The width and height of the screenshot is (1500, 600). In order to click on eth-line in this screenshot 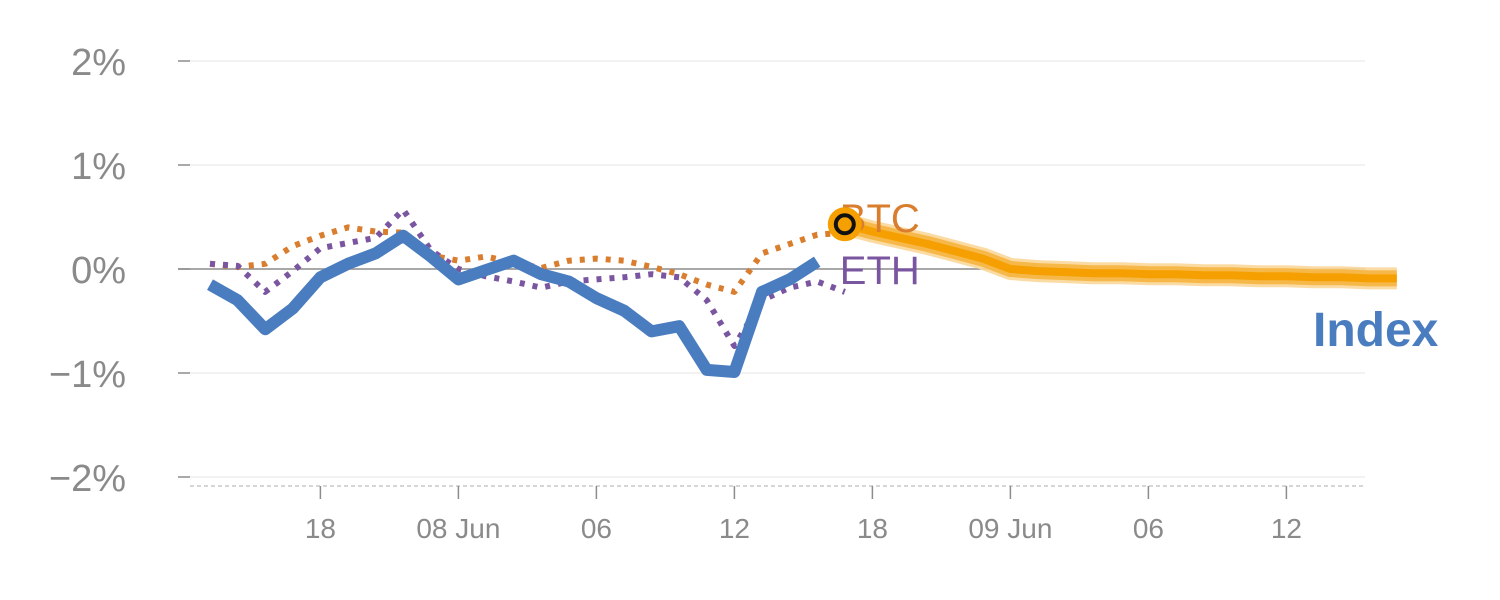, I will do `click(527, 277)`.